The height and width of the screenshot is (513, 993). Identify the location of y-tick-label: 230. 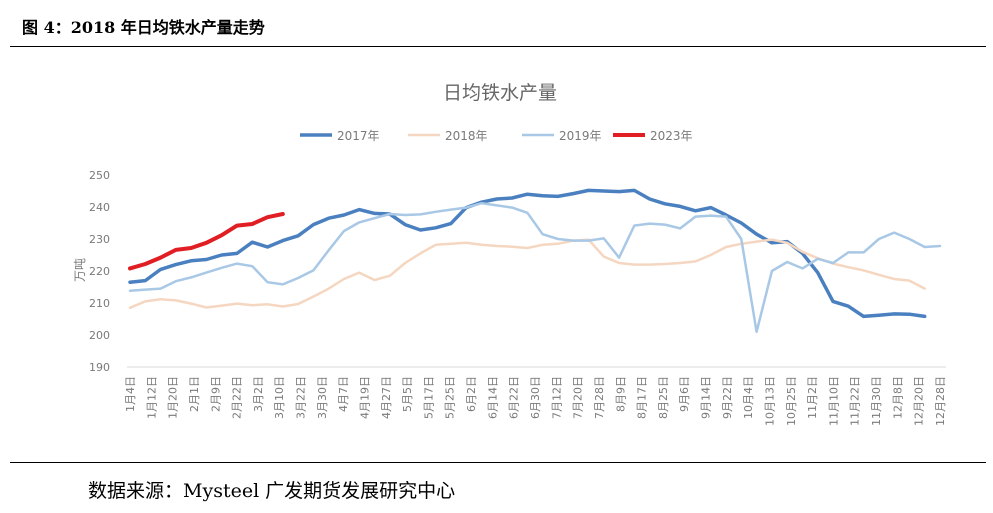
(99, 239).